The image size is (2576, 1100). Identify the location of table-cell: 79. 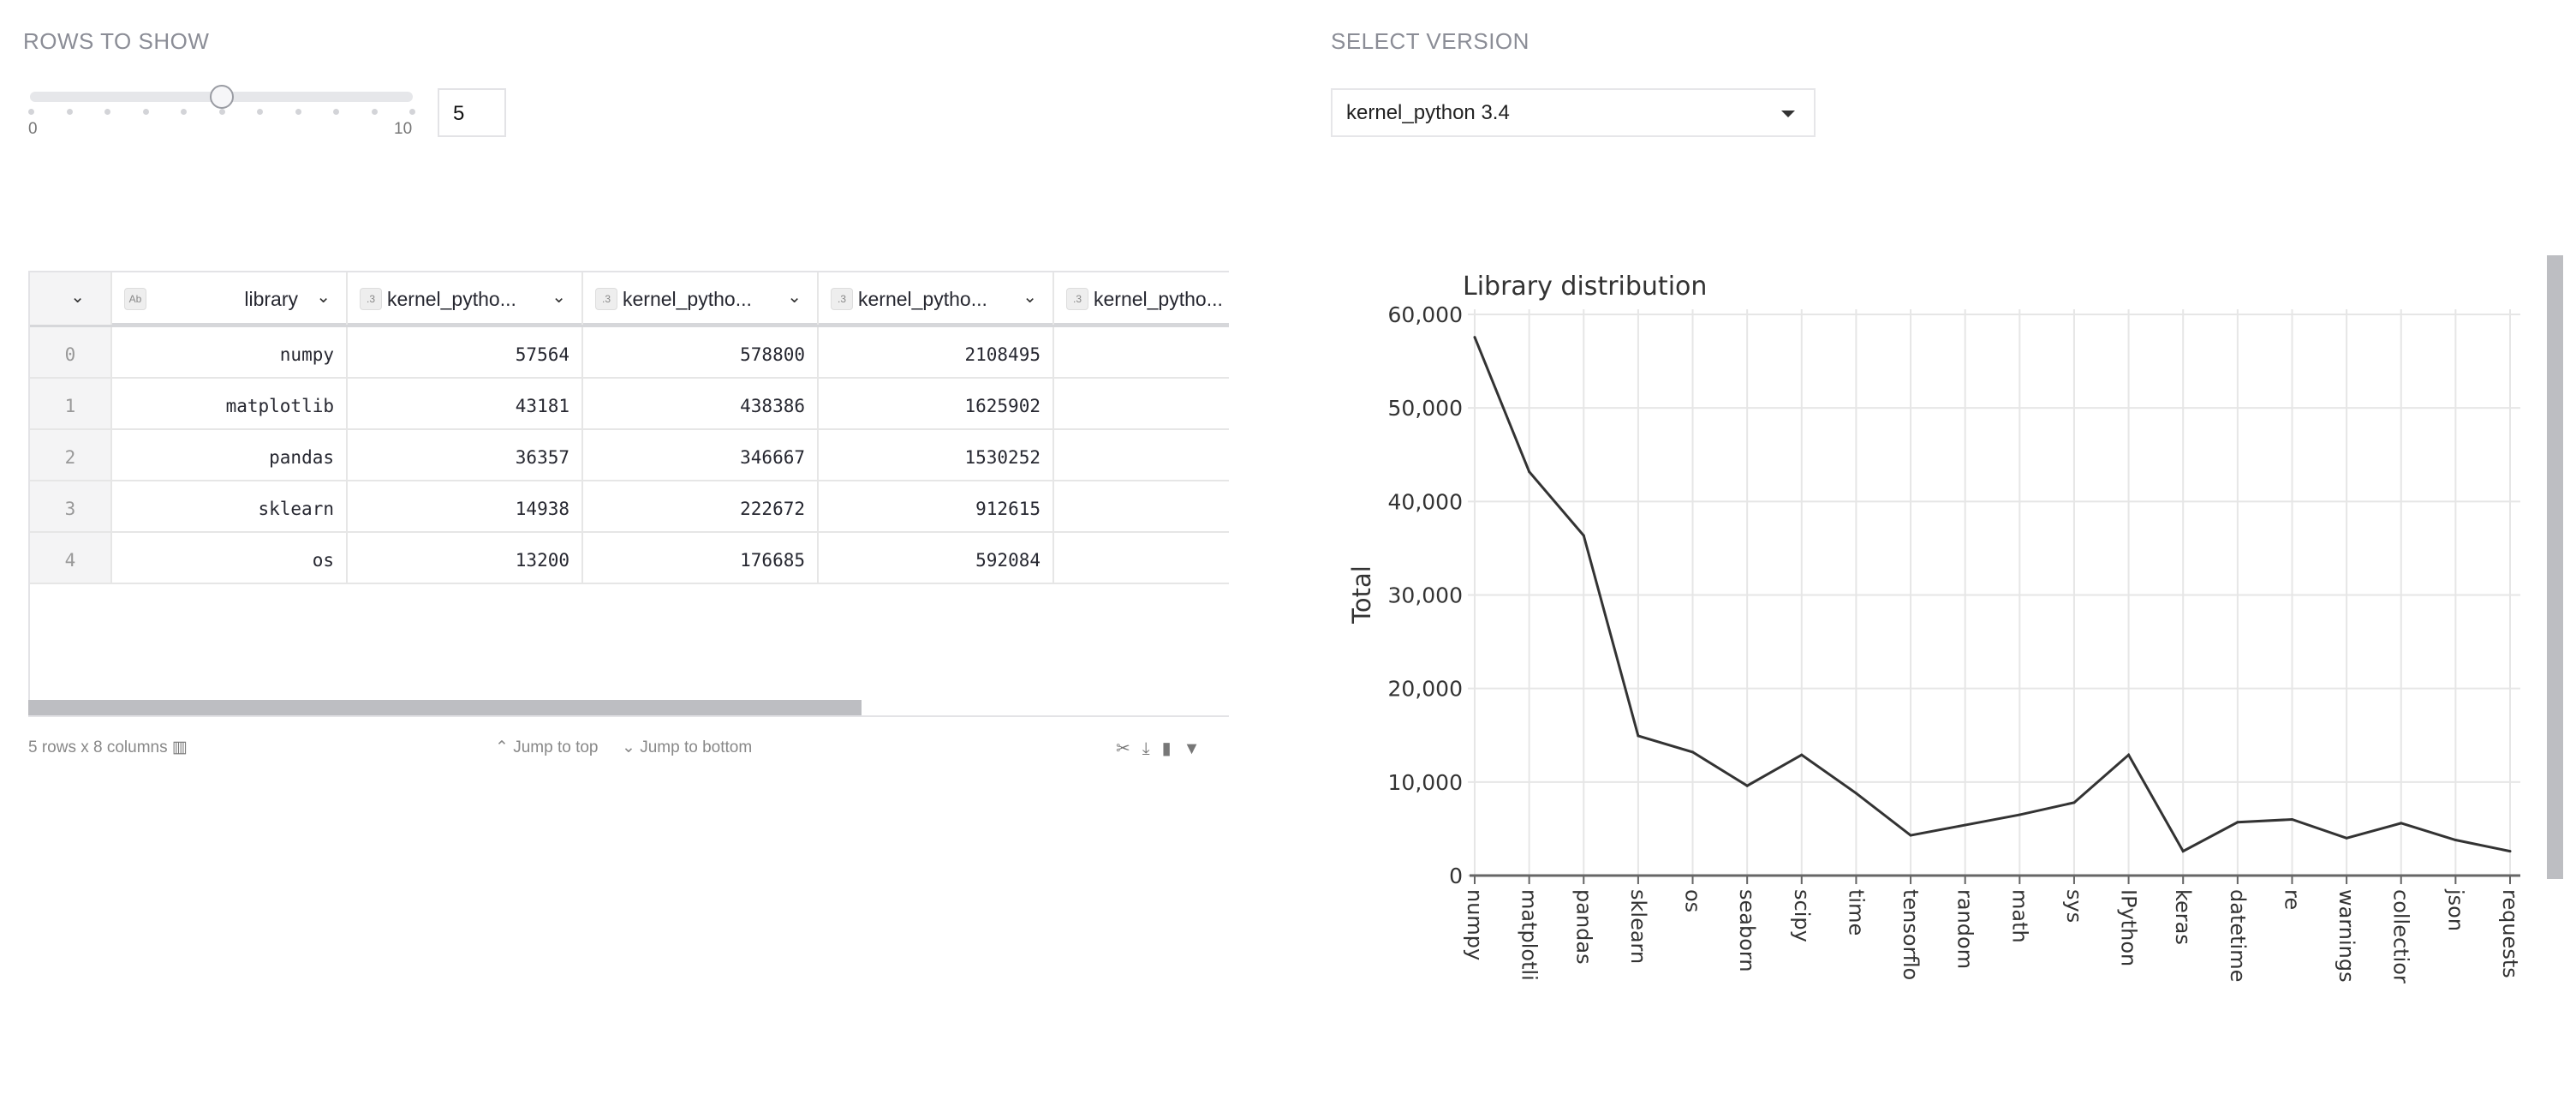
(1141, 507).